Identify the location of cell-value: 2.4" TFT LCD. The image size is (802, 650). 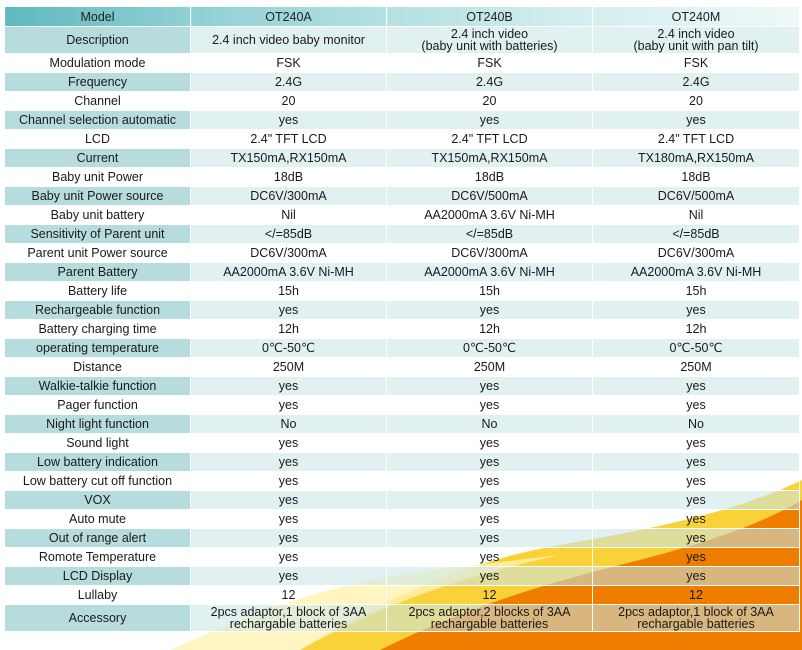
(696, 139).